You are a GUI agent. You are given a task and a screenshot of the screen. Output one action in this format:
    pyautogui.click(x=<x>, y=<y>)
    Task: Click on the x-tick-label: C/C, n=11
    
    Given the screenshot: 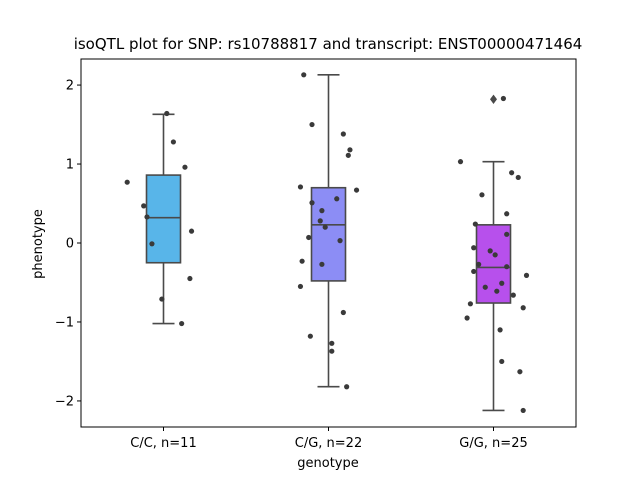 What is the action you would take?
    pyautogui.click(x=163, y=443)
    